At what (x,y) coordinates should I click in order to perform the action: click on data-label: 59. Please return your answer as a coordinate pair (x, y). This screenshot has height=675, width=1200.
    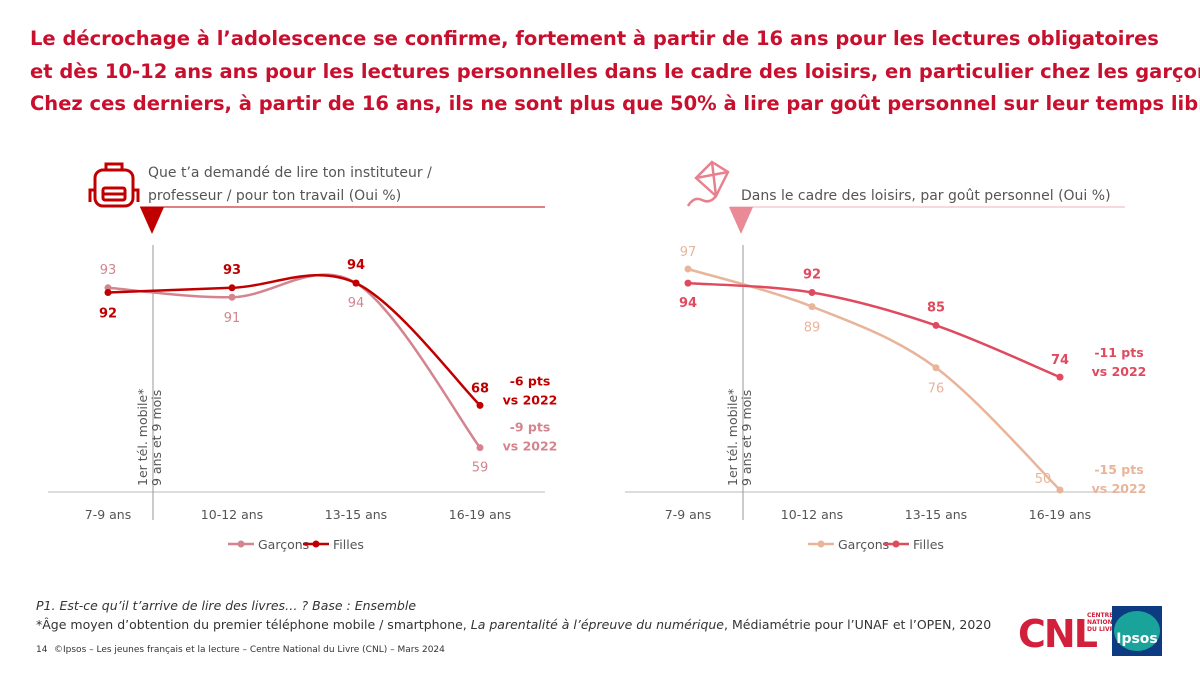
    Looking at the image, I should click on (480, 468).